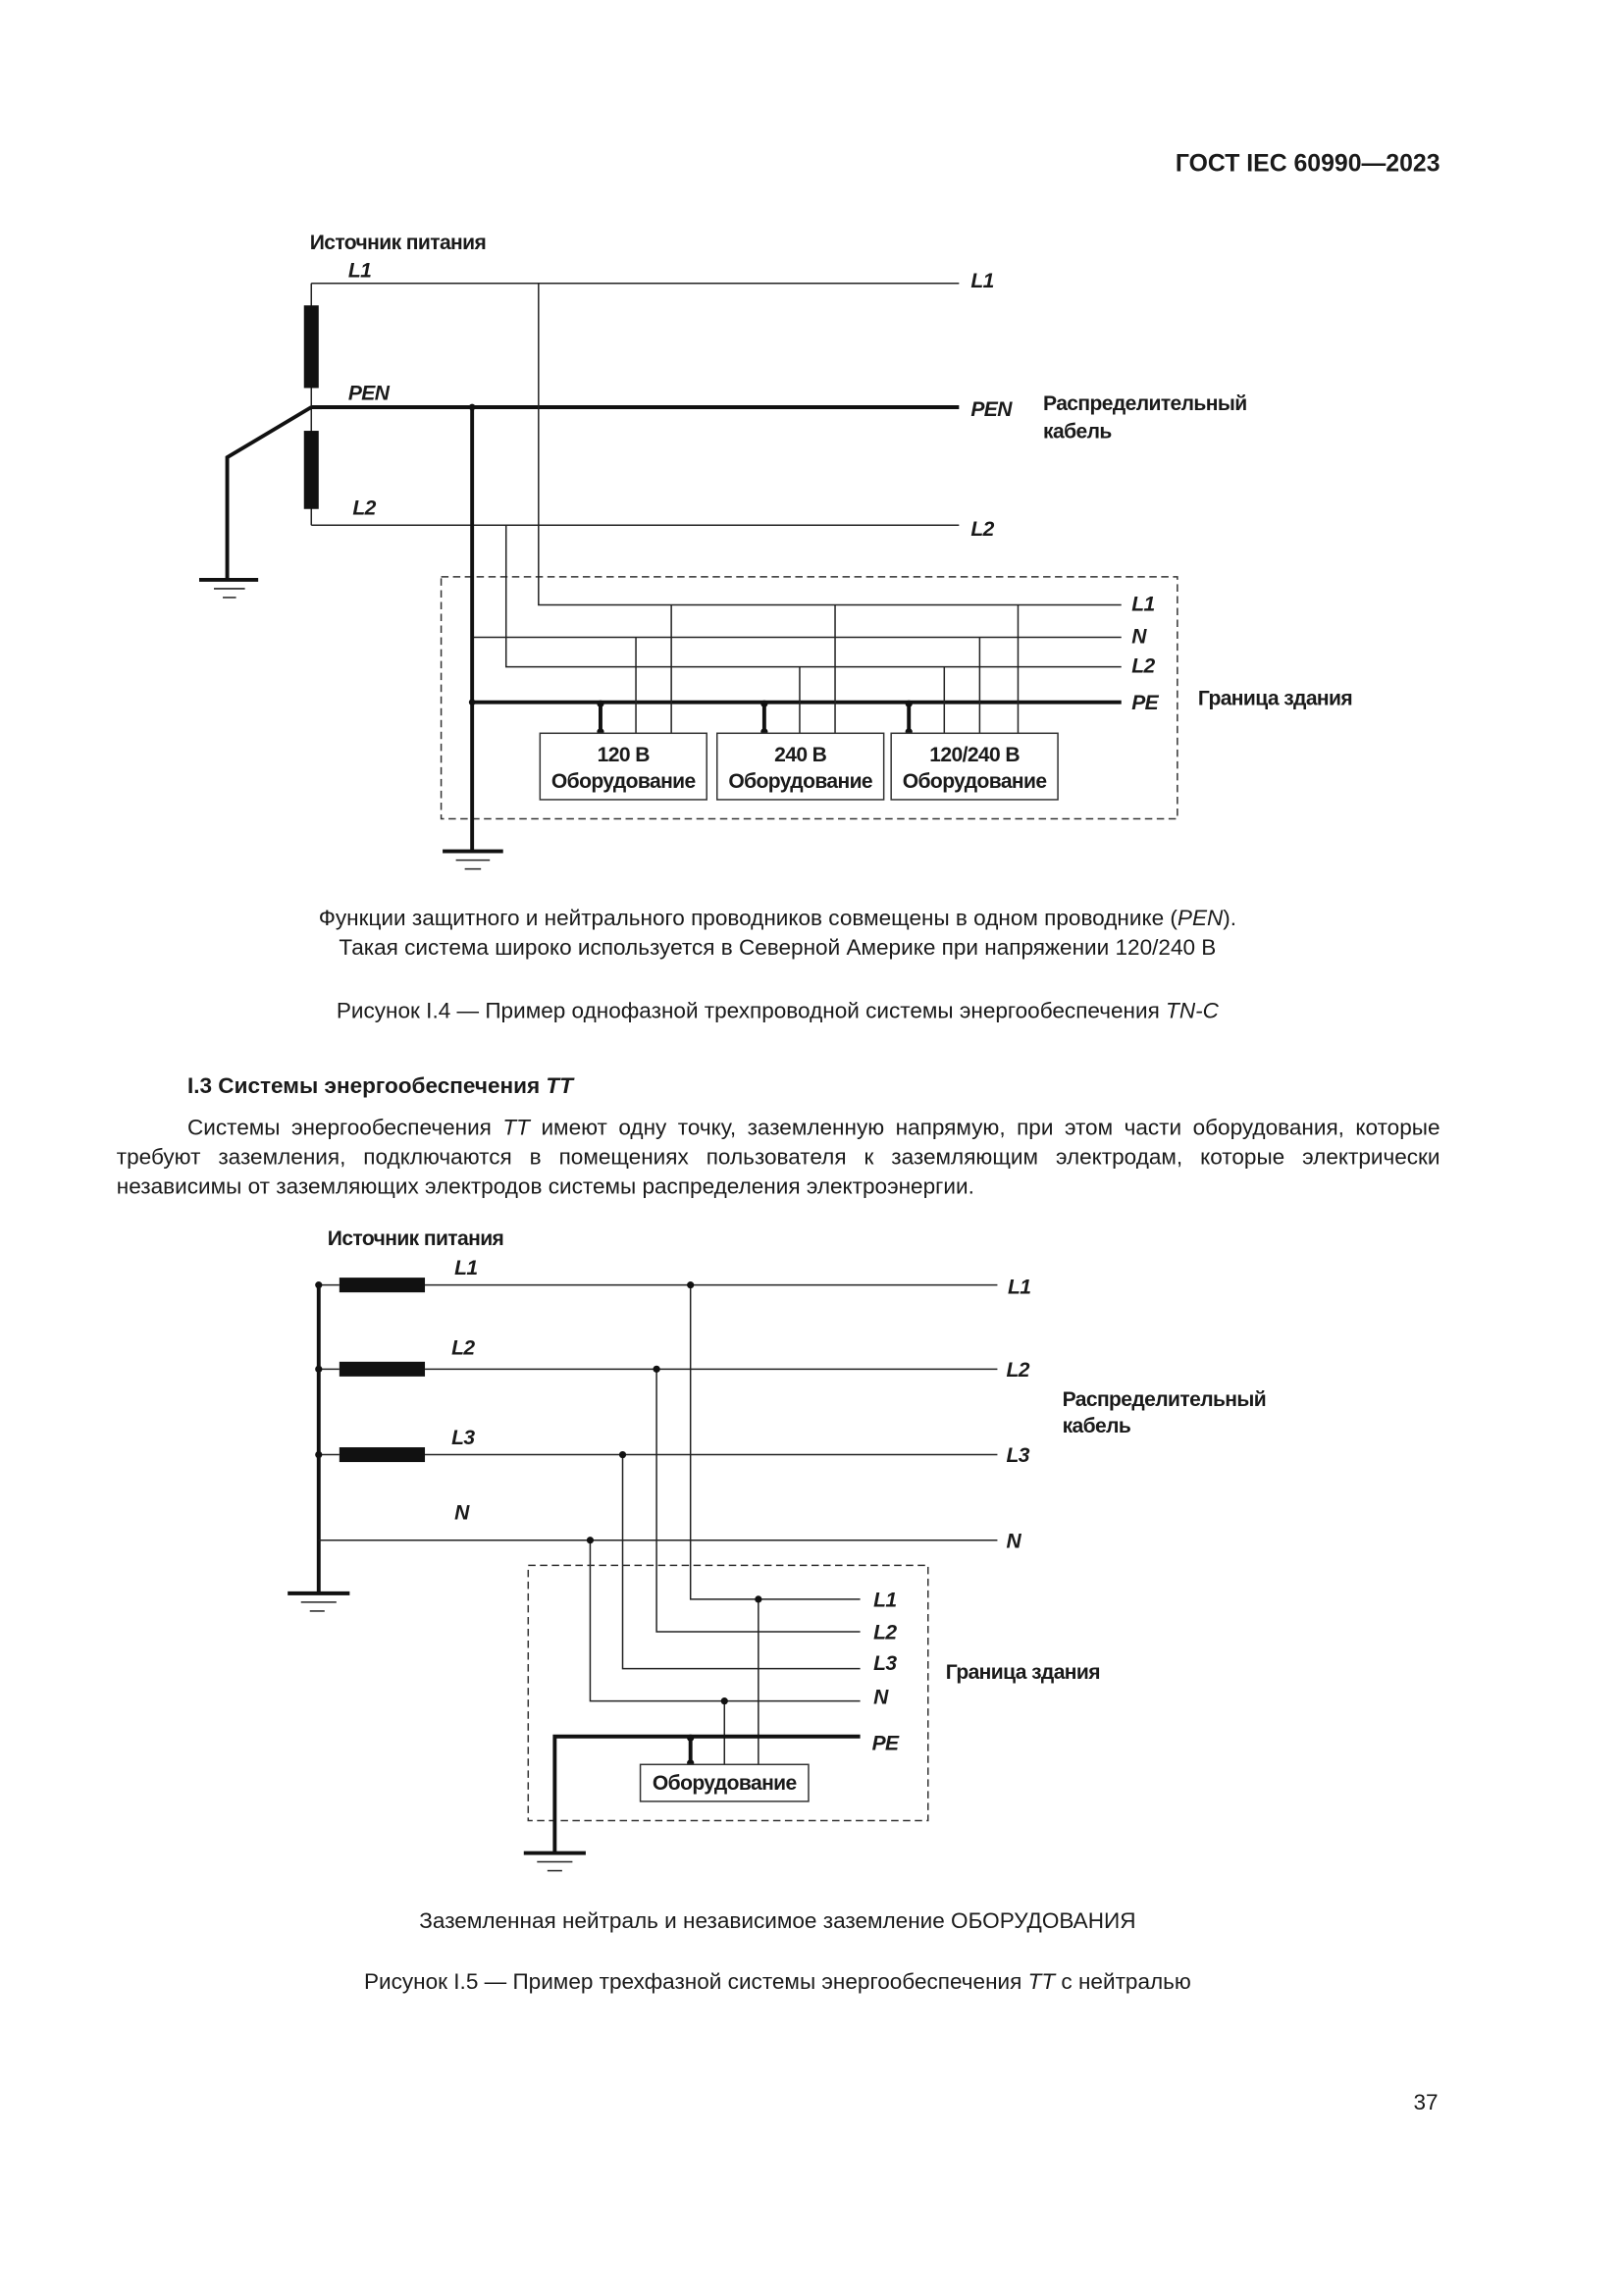  I want to click on equipment-box: 120 В Оборудование, so click(623, 766).